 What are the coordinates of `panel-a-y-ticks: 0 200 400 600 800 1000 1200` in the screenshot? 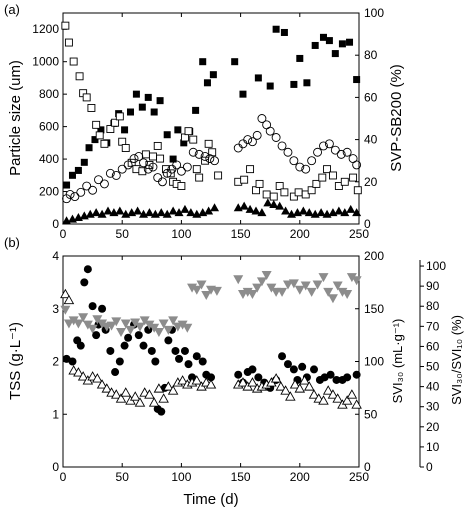 It's located at (49, 126).